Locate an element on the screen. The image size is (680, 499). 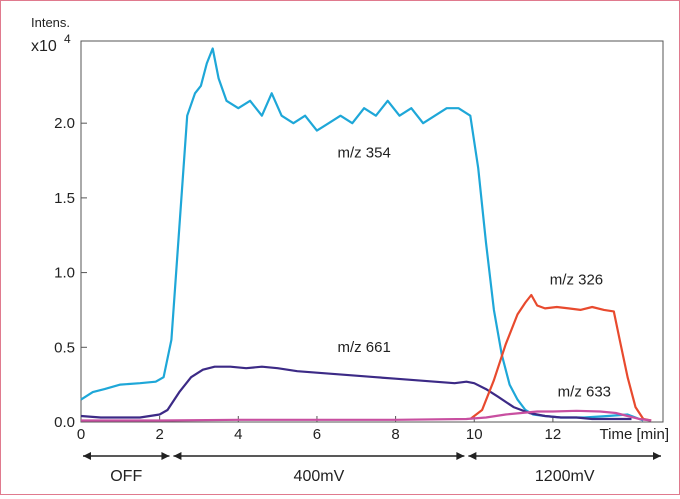
y-tick-label: 2.0 is located at coordinates (64, 123).